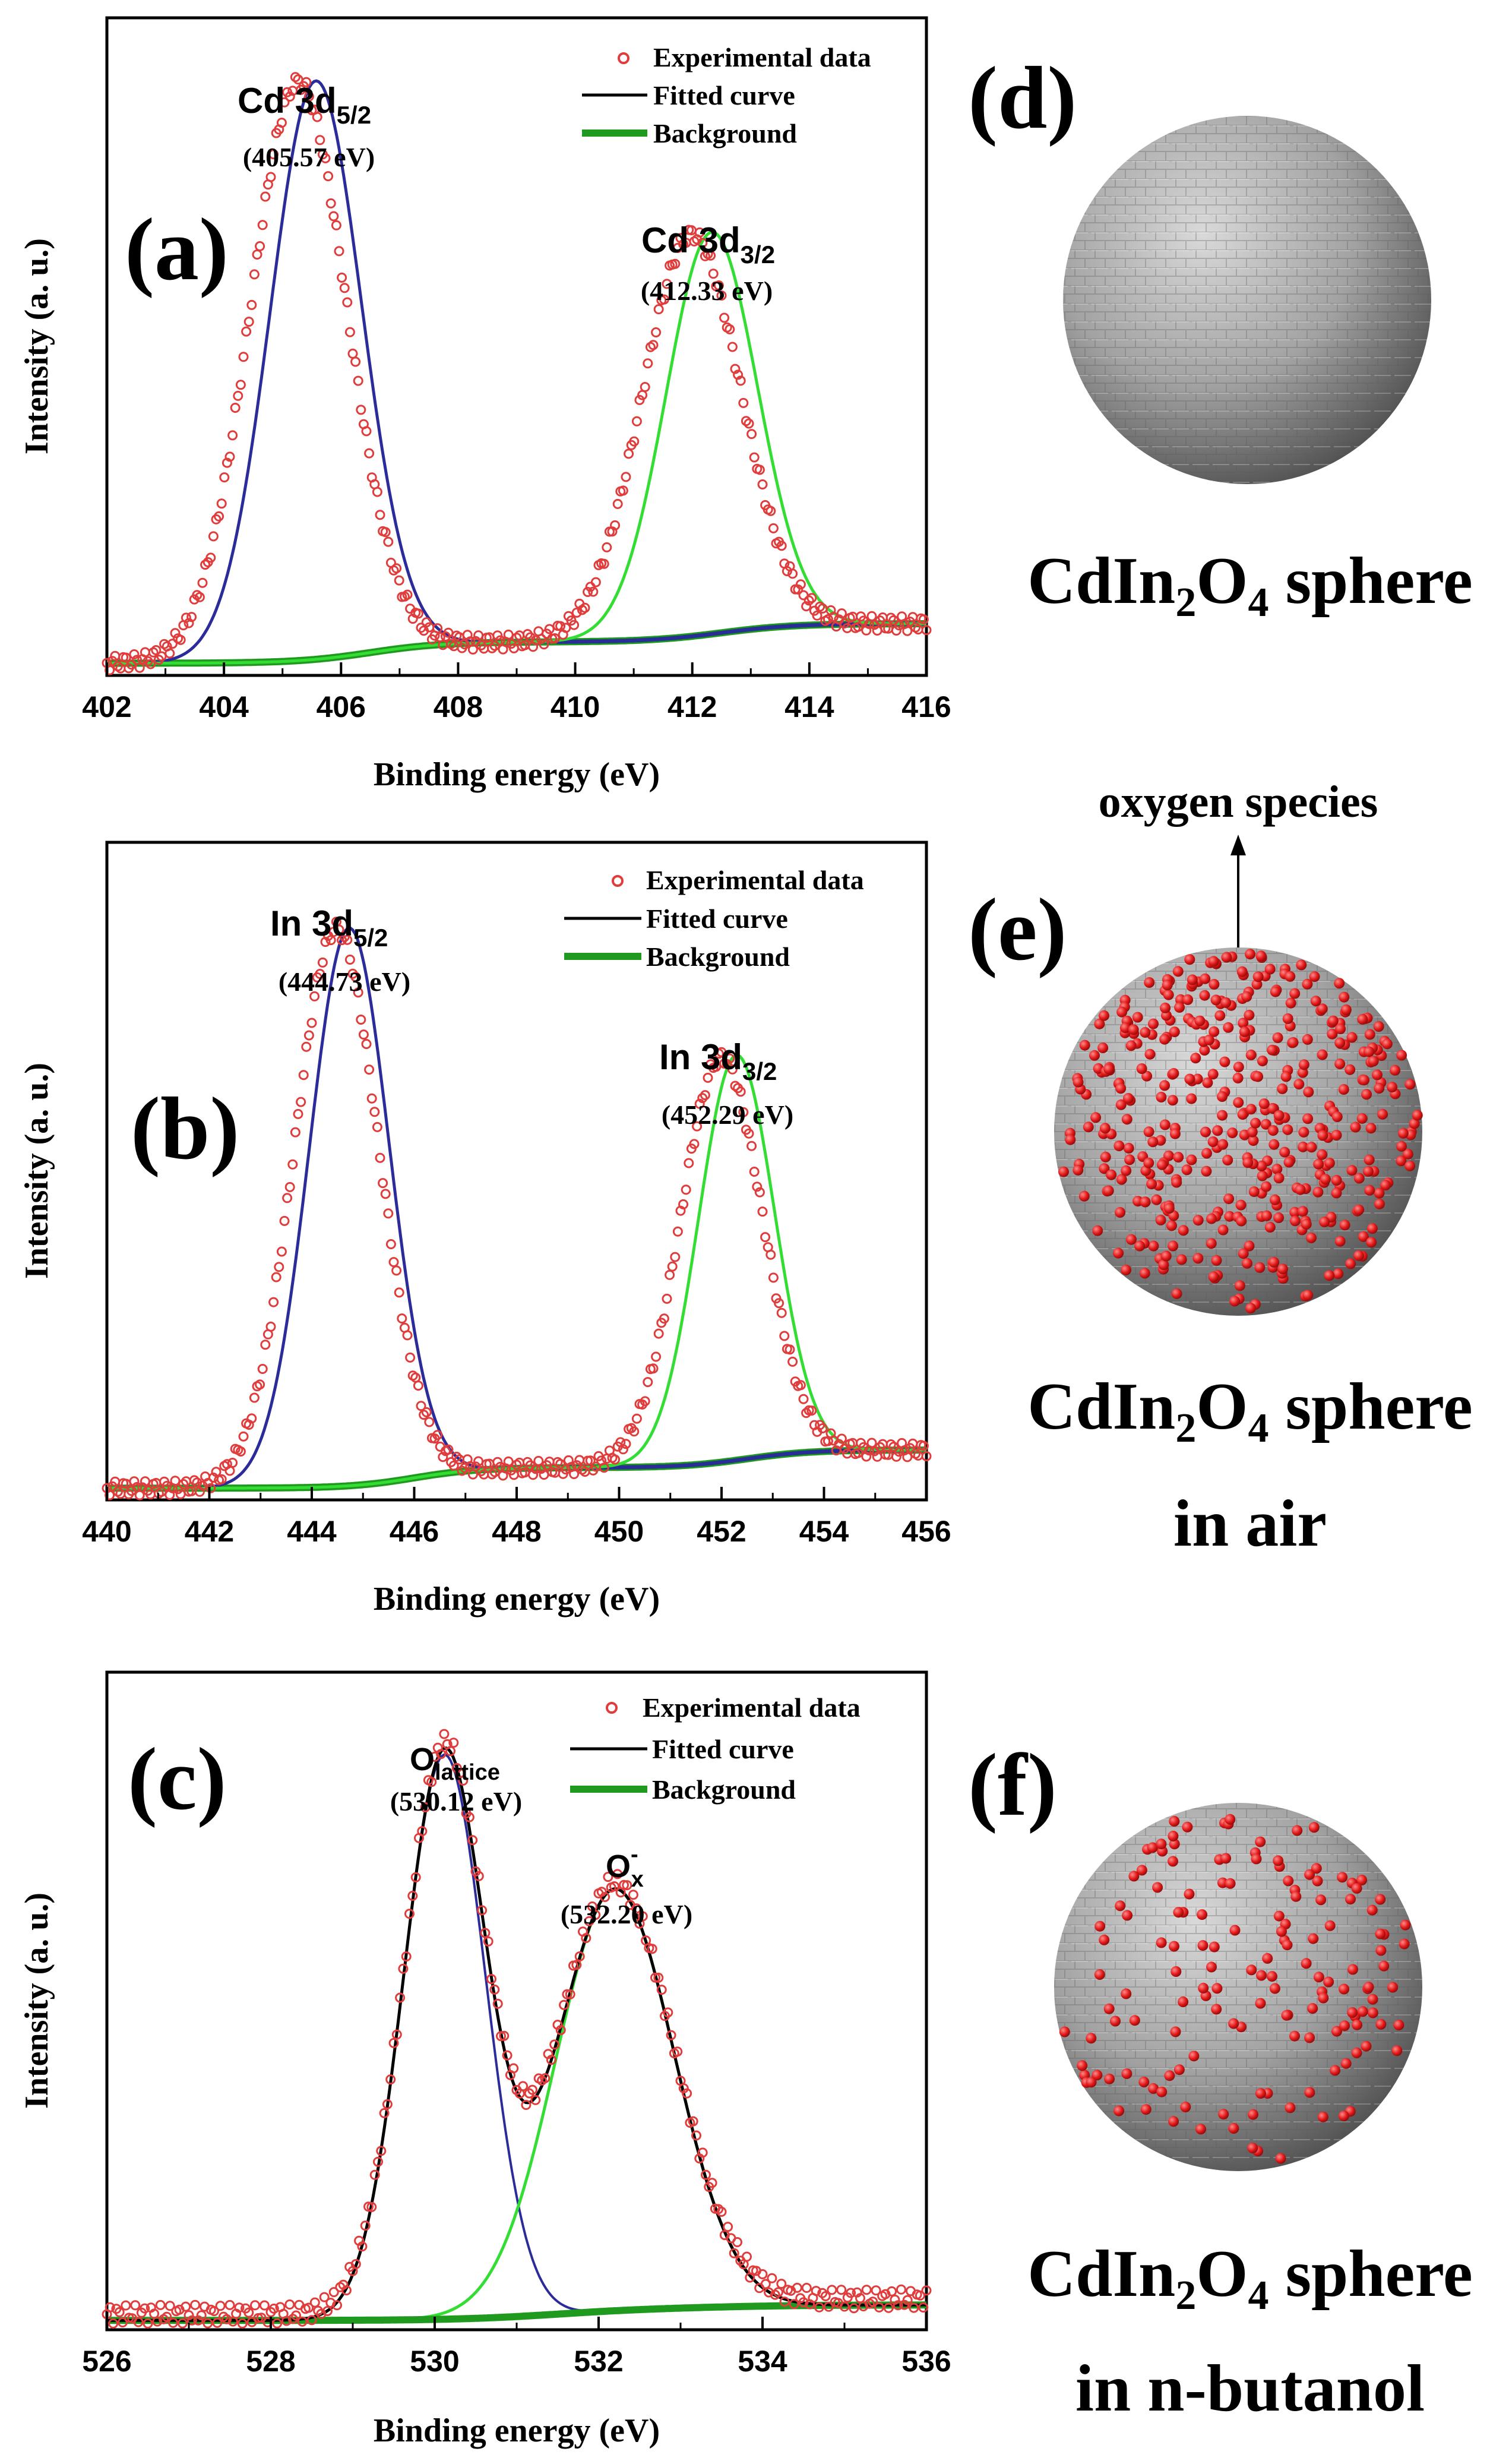 Image resolution: width=1509 pixels, height=2464 pixels. What do you see at coordinates (1258, 1428) in the screenshot?
I see `caption-subscript: 4` at bounding box center [1258, 1428].